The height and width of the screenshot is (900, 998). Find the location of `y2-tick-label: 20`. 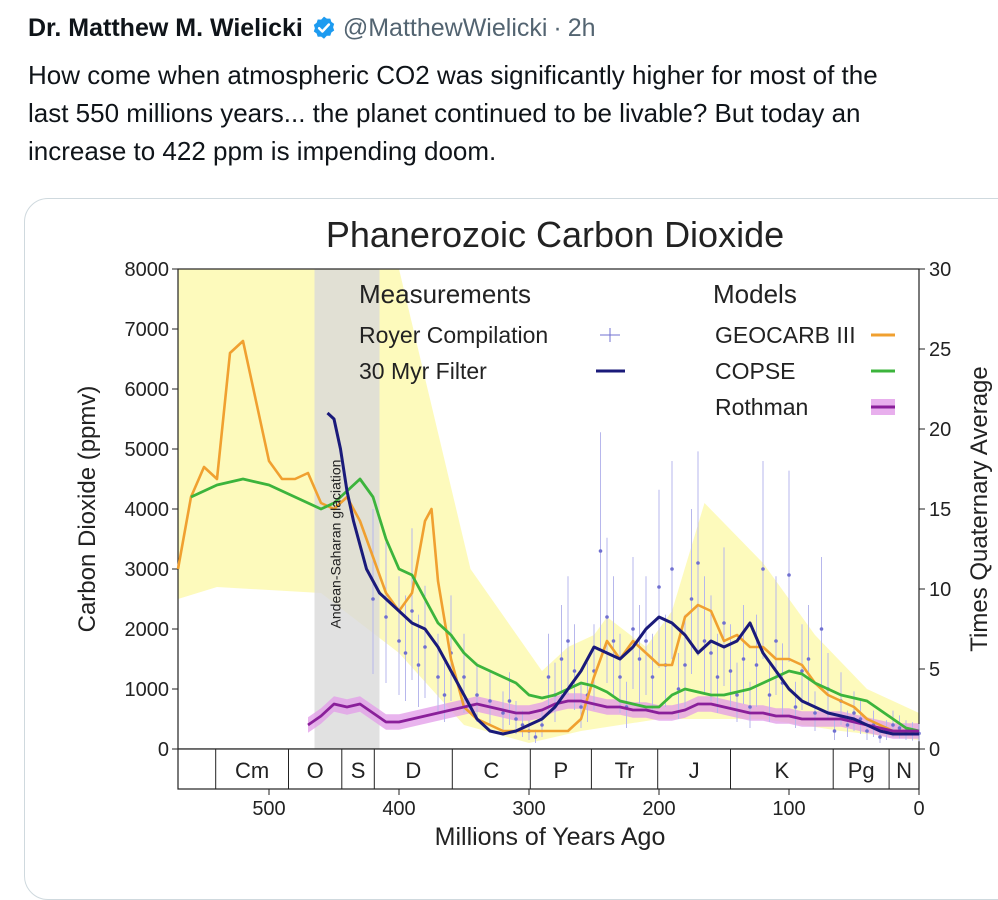

y2-tick-label: 20 is located at coordinates (940, 430).